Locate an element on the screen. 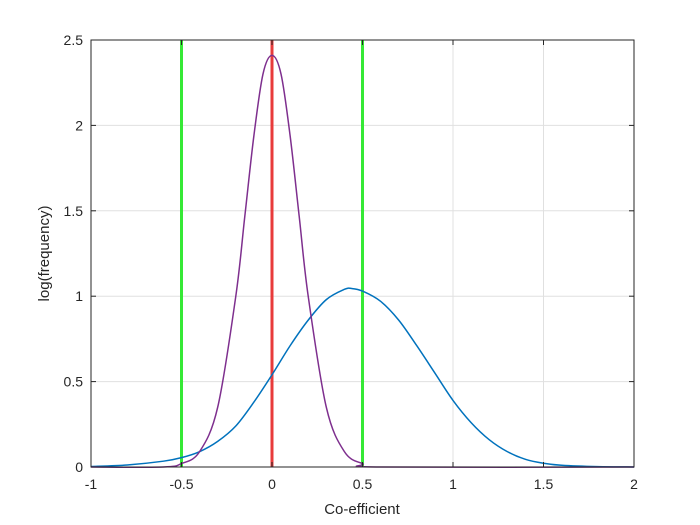 The width and height of the screenshot is (700, 525). y-tick-label: 2.5 is located at coordinates (74, 40).